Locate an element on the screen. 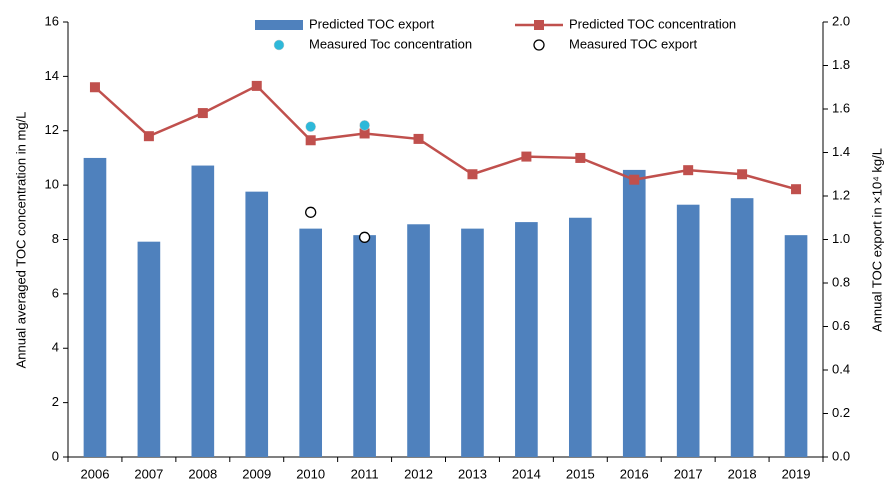 This screenshot has width=891, height=486. x-tick-label: 2007 is located at coordinates (148, 473).